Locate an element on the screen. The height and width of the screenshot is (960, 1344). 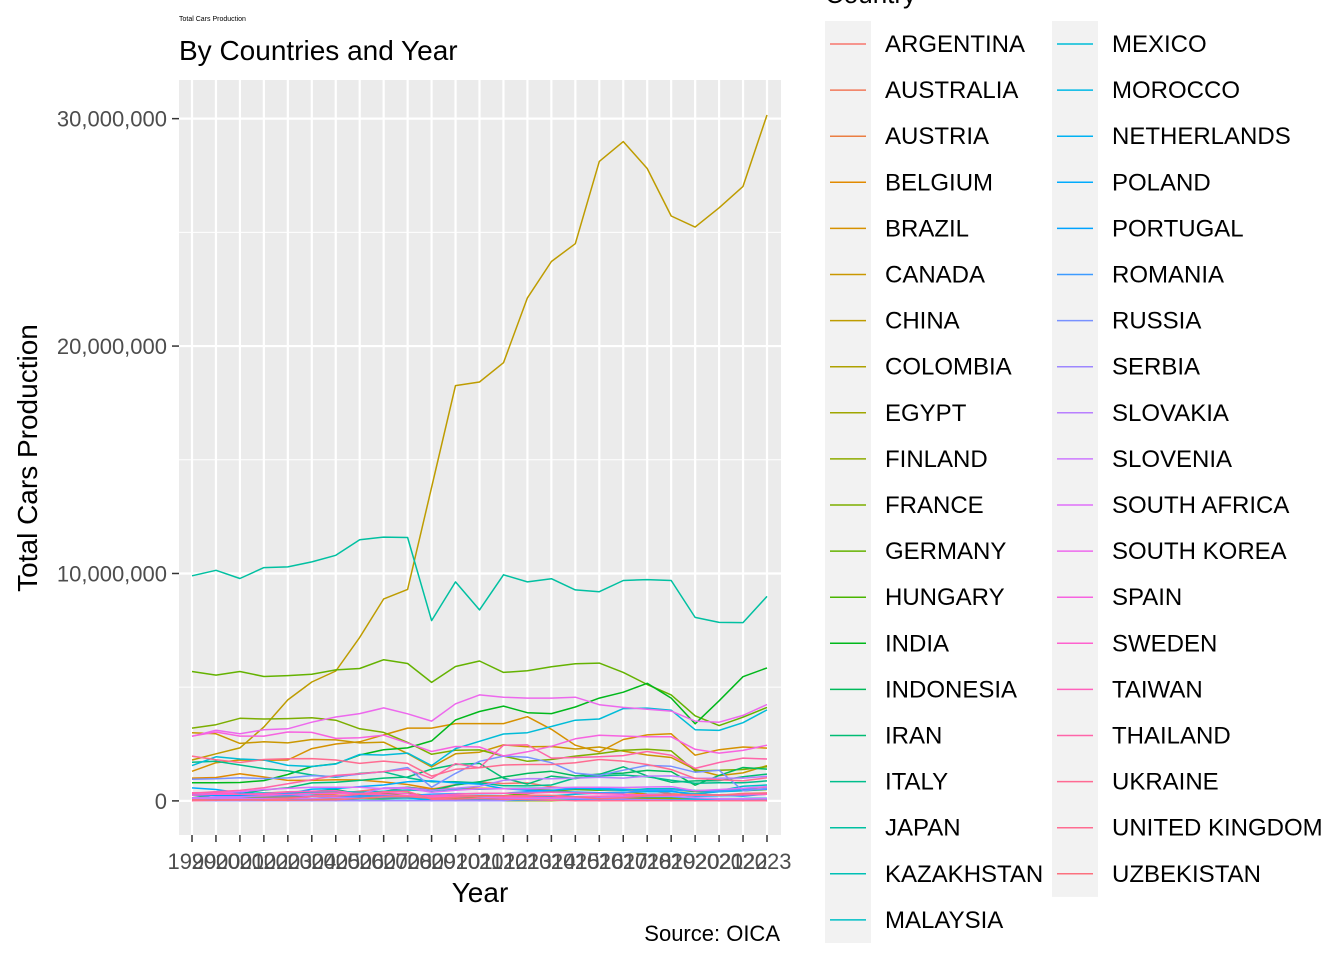
legend-label: MALAYSIA is located at coordinates (944, 920).